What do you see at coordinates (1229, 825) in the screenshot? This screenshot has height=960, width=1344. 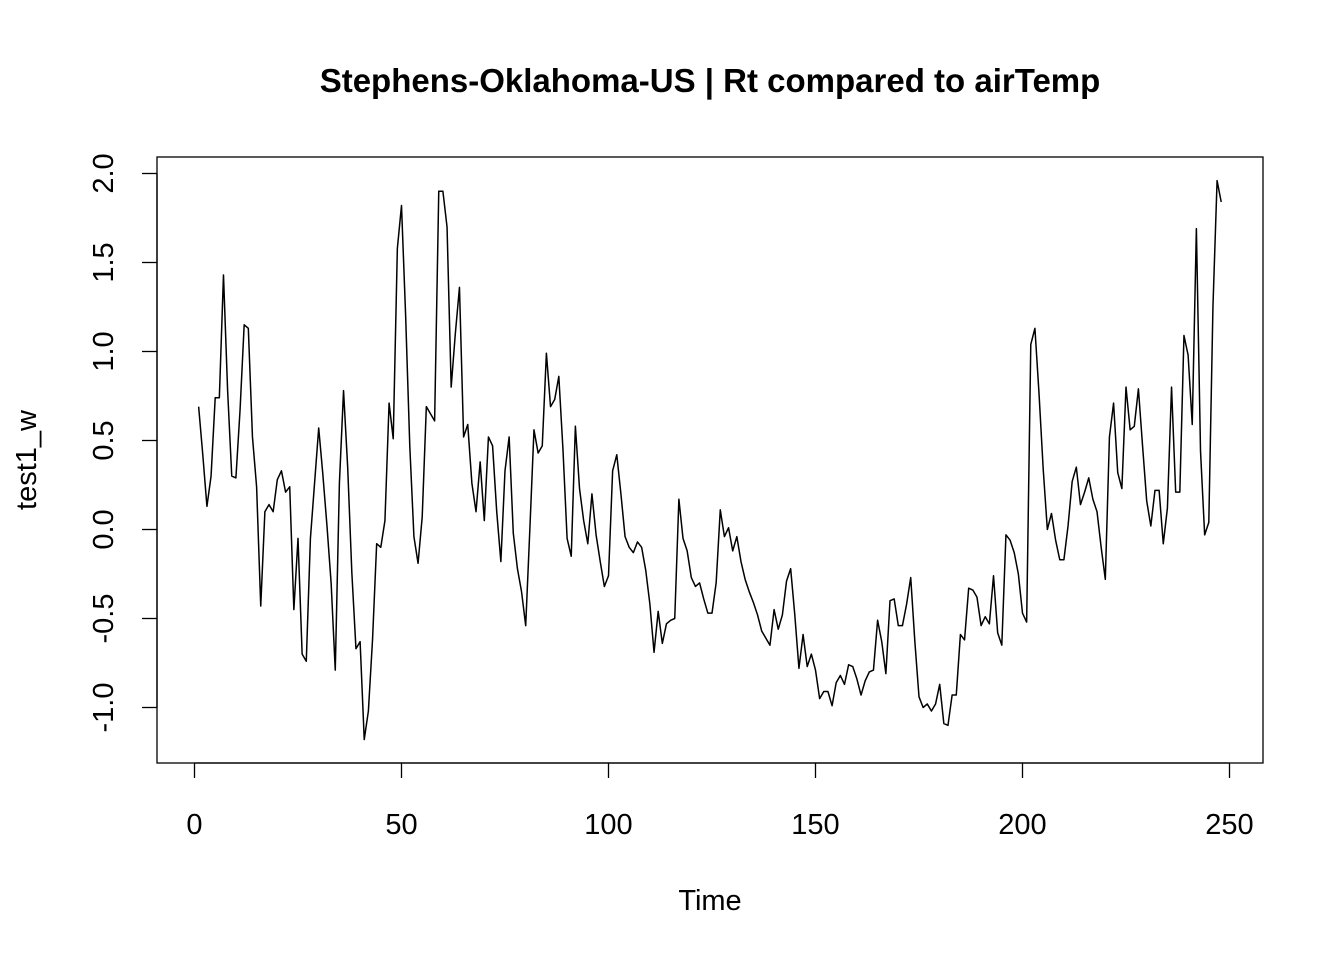 I see `x-tick-label: 250` at bounding box center [1229, 825].